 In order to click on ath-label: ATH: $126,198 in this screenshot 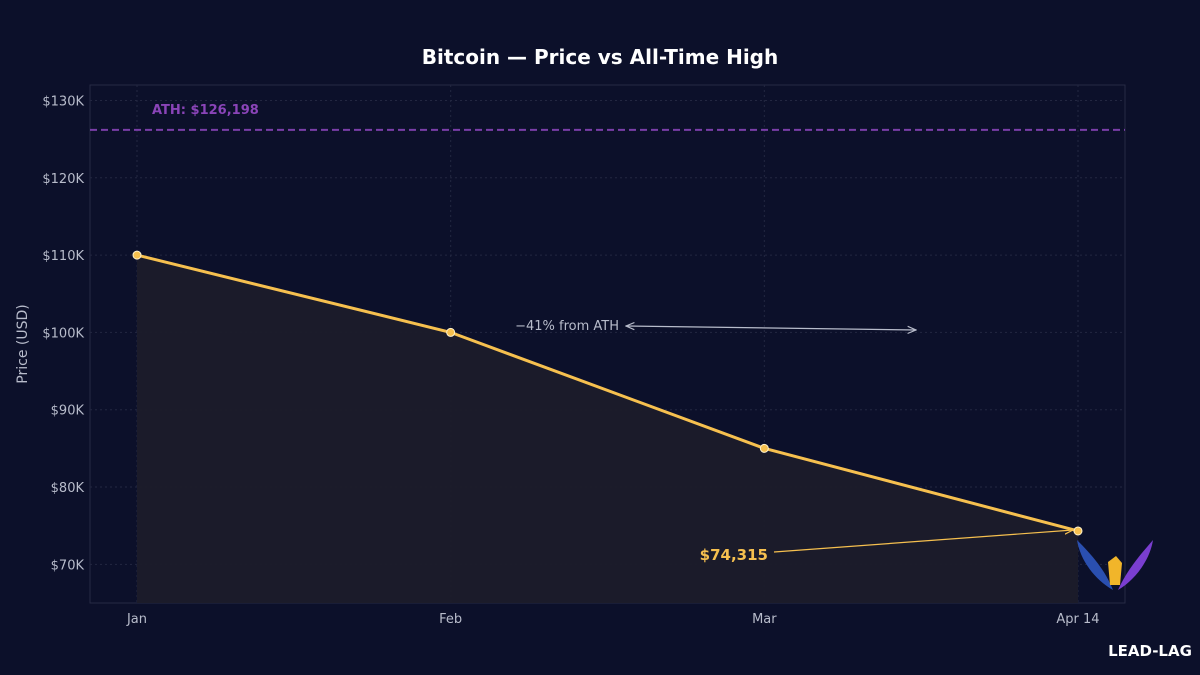, I will do `click(205, 110)`.